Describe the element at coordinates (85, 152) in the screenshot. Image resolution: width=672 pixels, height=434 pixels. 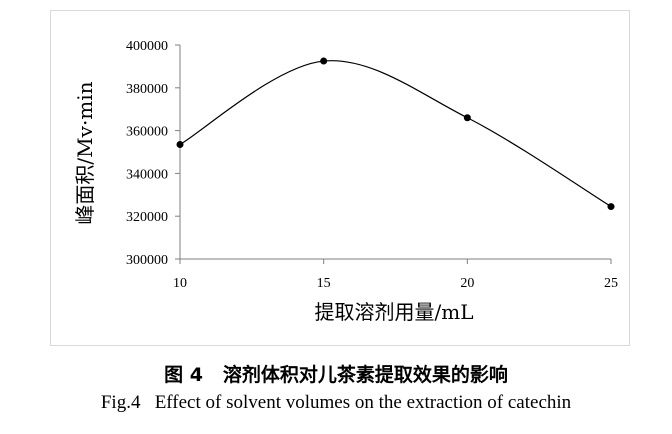
I see `y-axis-label: 峰面积/Mv·min` at that location.